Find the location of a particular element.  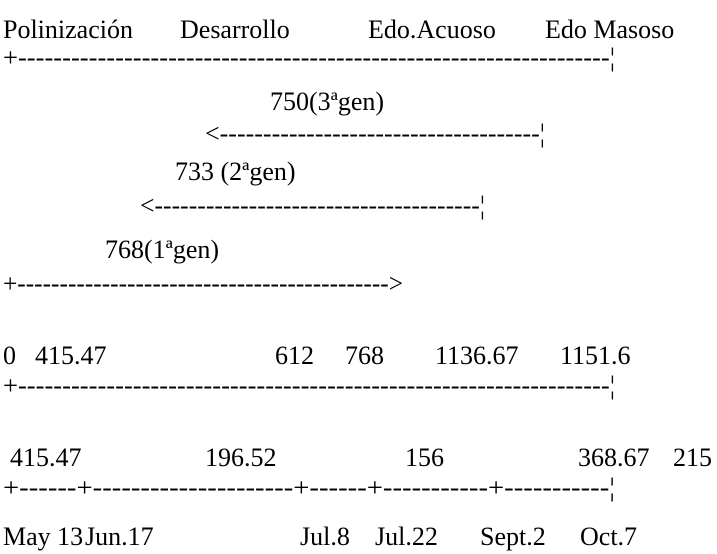

date-label: Sept.2 is located at coordinates (513, 536).